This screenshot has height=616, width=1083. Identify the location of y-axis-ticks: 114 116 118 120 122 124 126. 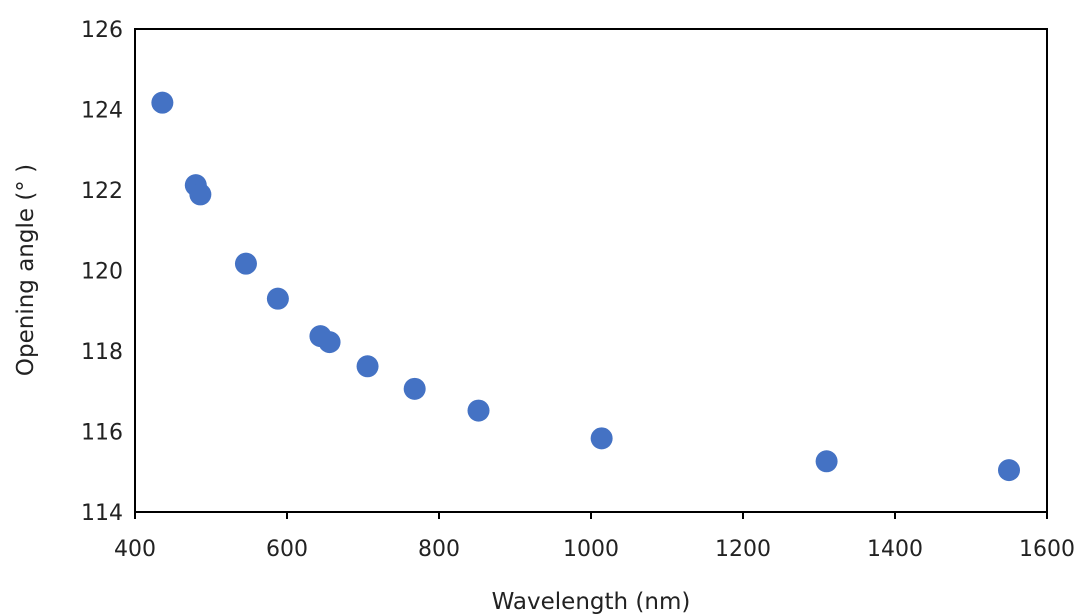
(102, 272).